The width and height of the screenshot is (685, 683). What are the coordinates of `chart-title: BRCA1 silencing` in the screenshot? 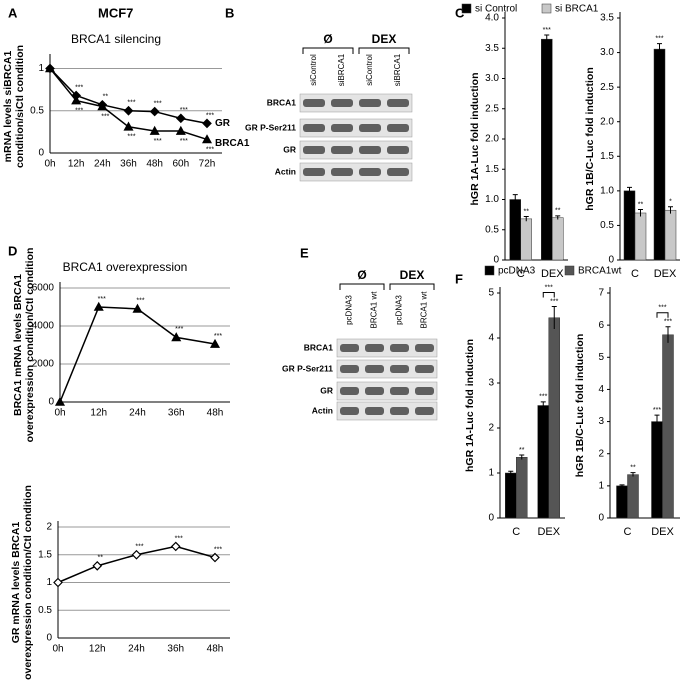 It's located at (116, 39).